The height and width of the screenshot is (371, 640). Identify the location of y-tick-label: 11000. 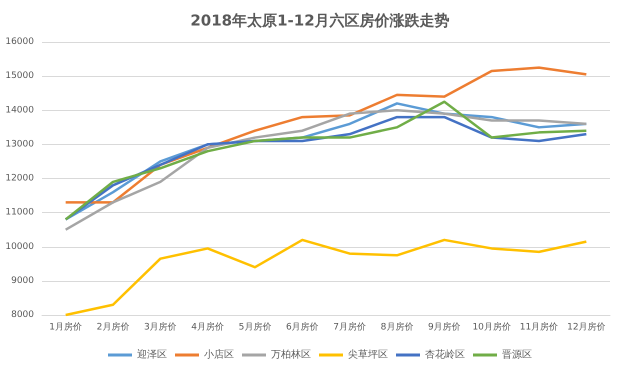
(19, 213).